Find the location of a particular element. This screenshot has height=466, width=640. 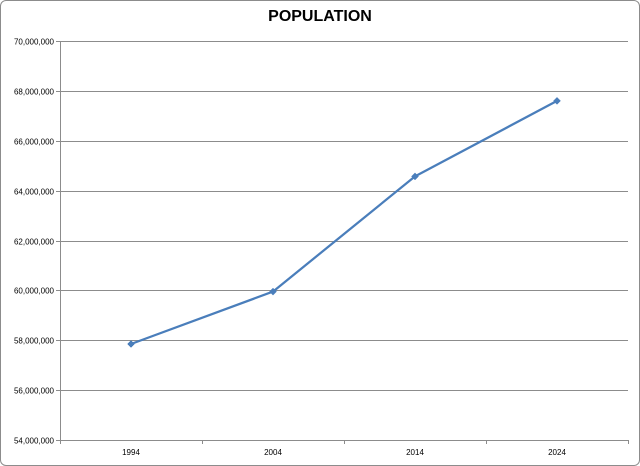

x-tick-label: 2024 is located at coordinates (557, 452).